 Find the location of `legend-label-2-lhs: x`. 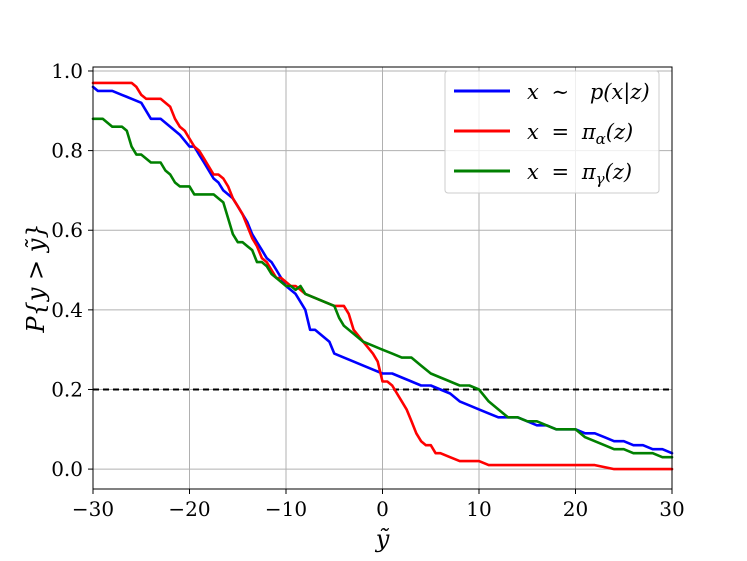

legend-label-2-lhs: x is located at coordinates (533, 172).